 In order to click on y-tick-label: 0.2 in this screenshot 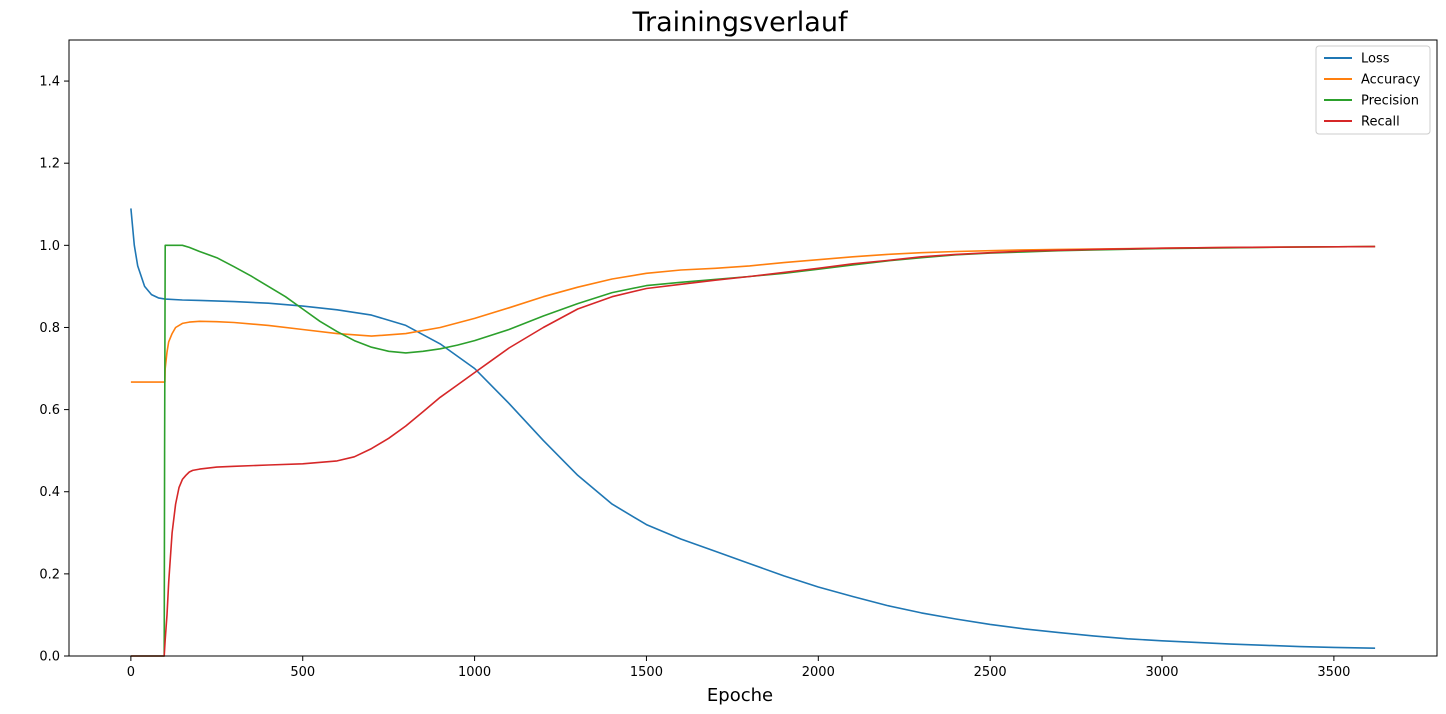, I will do `click(49, 574)`.